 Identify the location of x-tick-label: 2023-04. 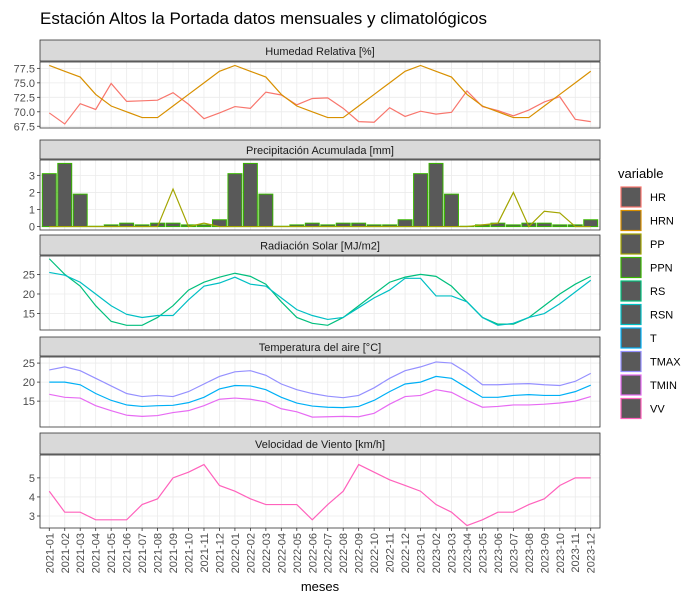
(468, 553).